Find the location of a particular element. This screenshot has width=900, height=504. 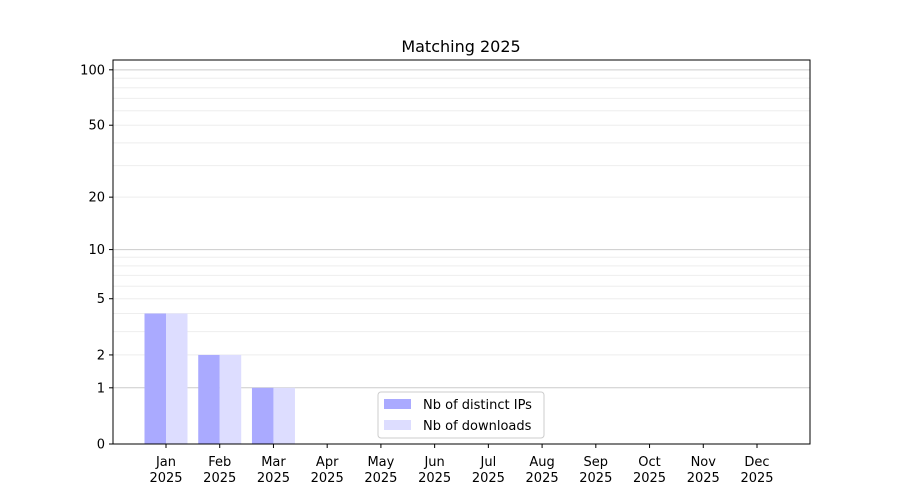

x-tick-label: Dec 2025 is located at coordinates (756, 470).